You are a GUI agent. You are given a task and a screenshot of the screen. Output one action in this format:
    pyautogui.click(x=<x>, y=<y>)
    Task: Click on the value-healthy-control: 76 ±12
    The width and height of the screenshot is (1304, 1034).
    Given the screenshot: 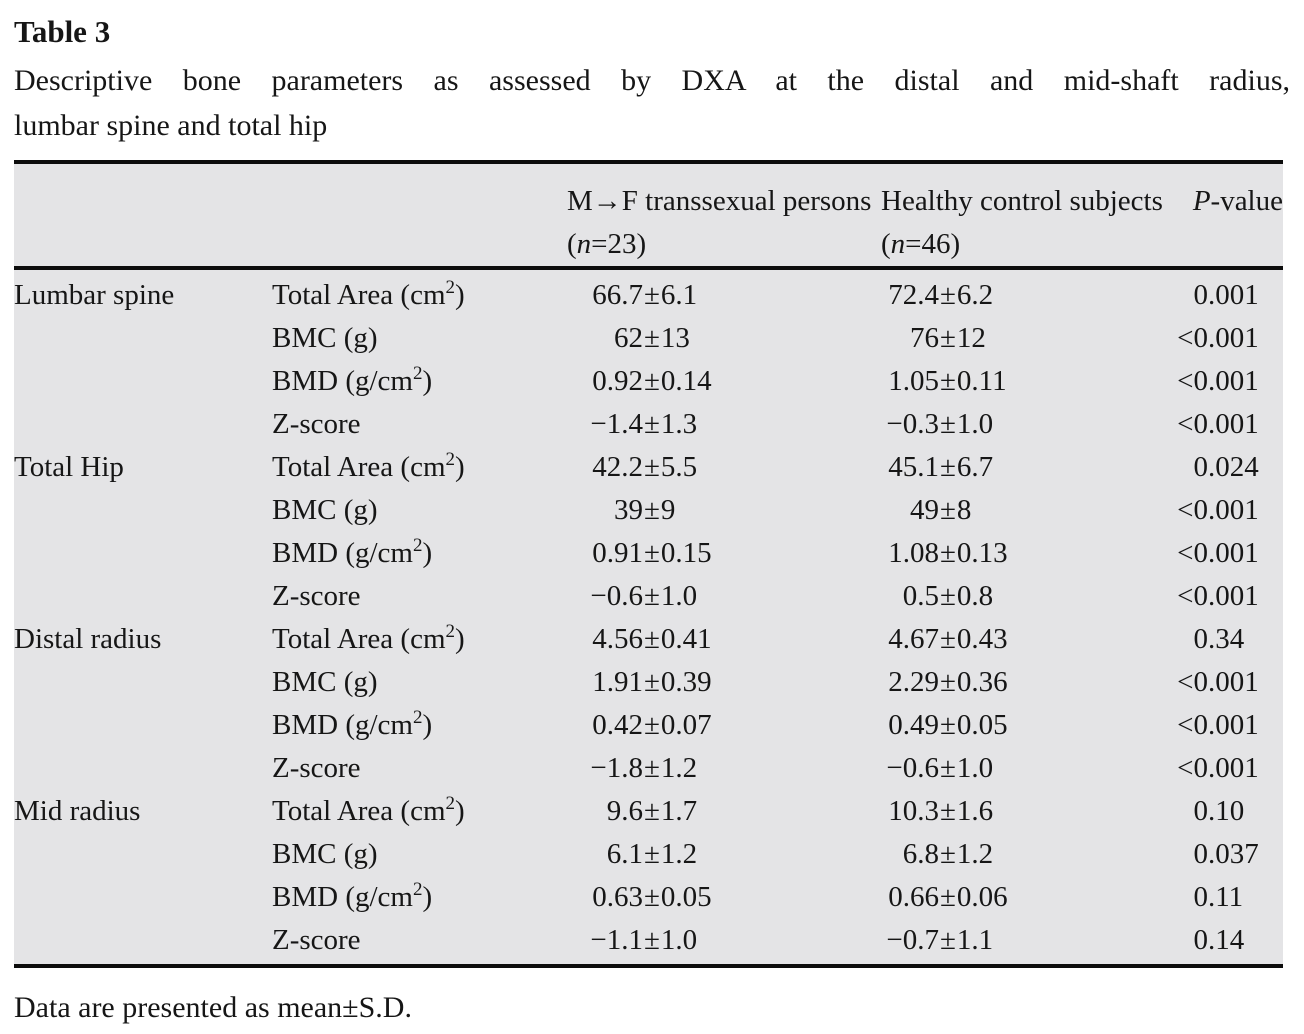 What is the action you would take?
    pyautogui.click(x=948, y=338)
    